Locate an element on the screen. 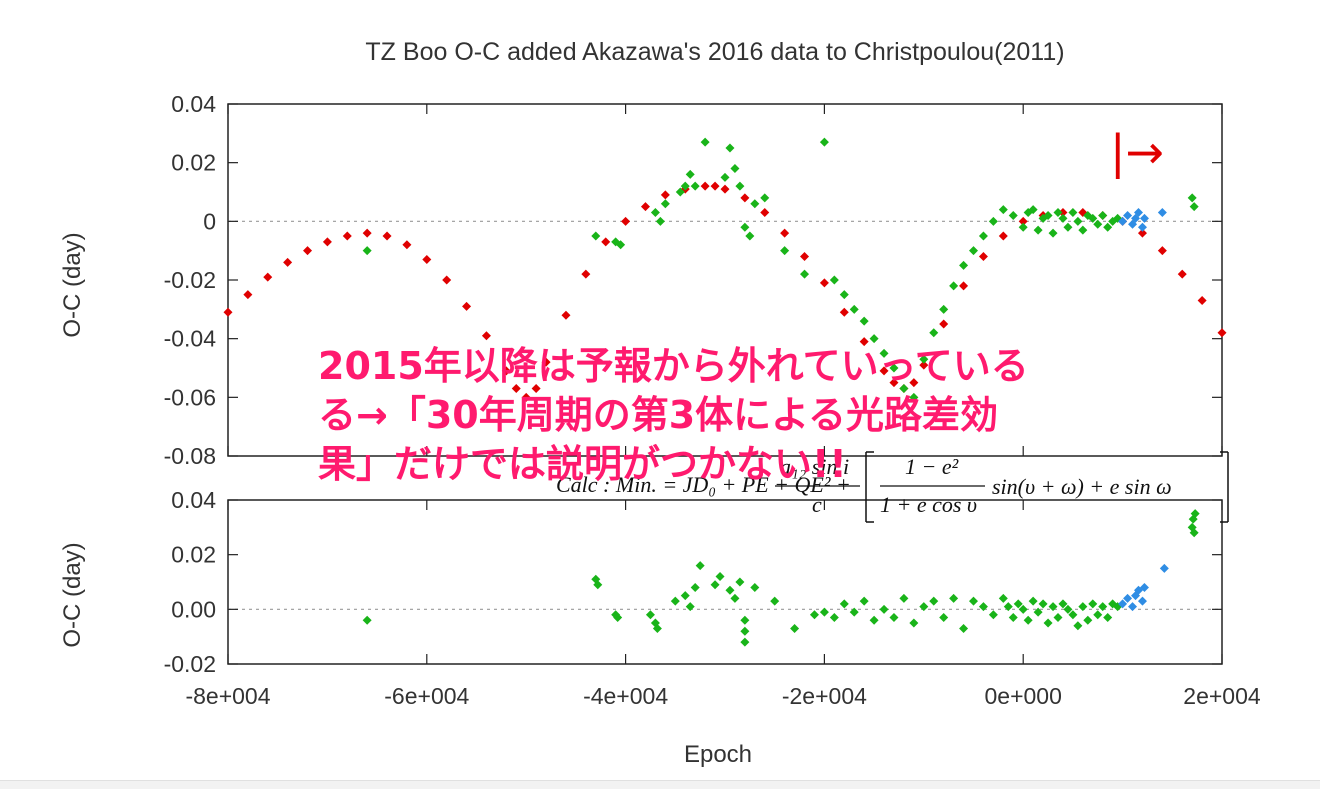 The width and height of the screenshot is (1320, 789). xtick-label: -6e+004 is located at coordinates (426, 696).